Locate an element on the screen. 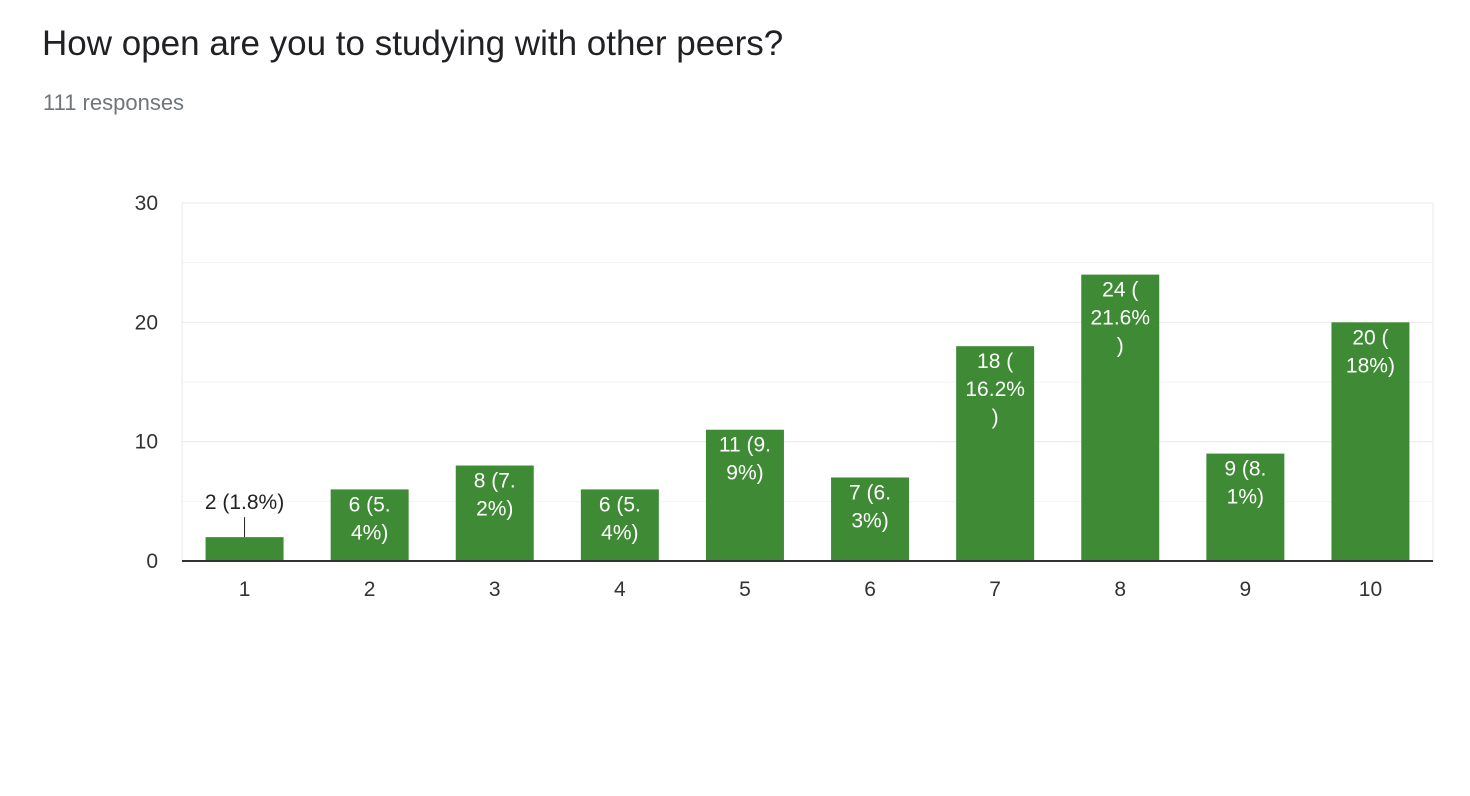 The image size is (1470, 796). x-tick-label: 10 is located at coordinates (1370, 589).